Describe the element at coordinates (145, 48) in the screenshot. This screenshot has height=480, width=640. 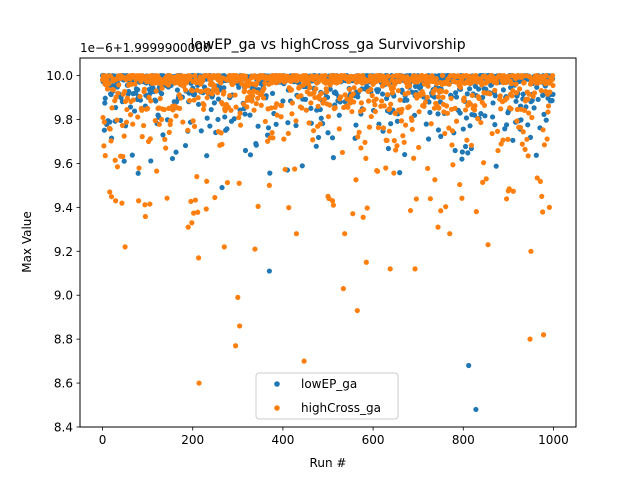
I see `y-offset-text: 1e−6+1.9999900000` at that location.